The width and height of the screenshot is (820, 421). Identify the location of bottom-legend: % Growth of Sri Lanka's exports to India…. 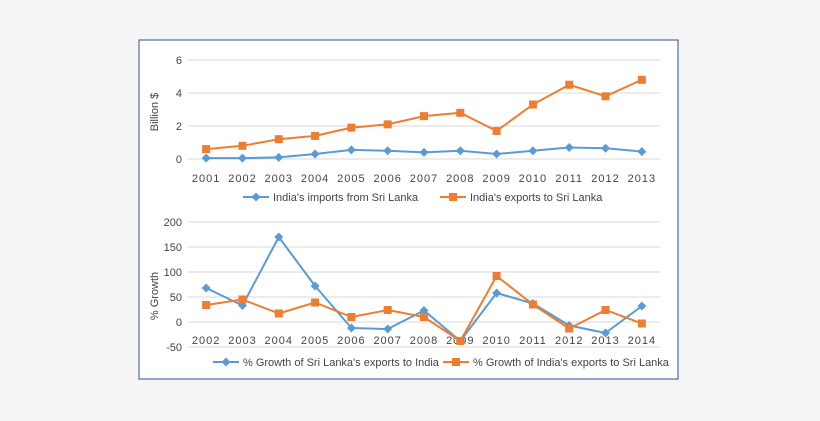
(441, 363).